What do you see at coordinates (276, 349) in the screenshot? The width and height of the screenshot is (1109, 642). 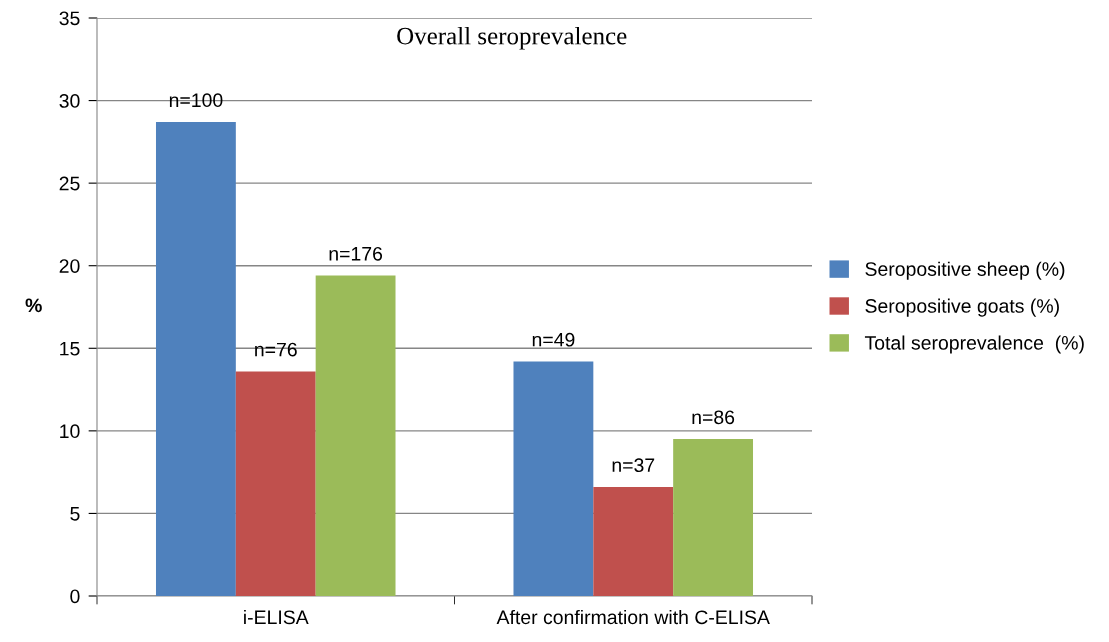 I see `annotation: n=76` at bounding box center [276, 349].